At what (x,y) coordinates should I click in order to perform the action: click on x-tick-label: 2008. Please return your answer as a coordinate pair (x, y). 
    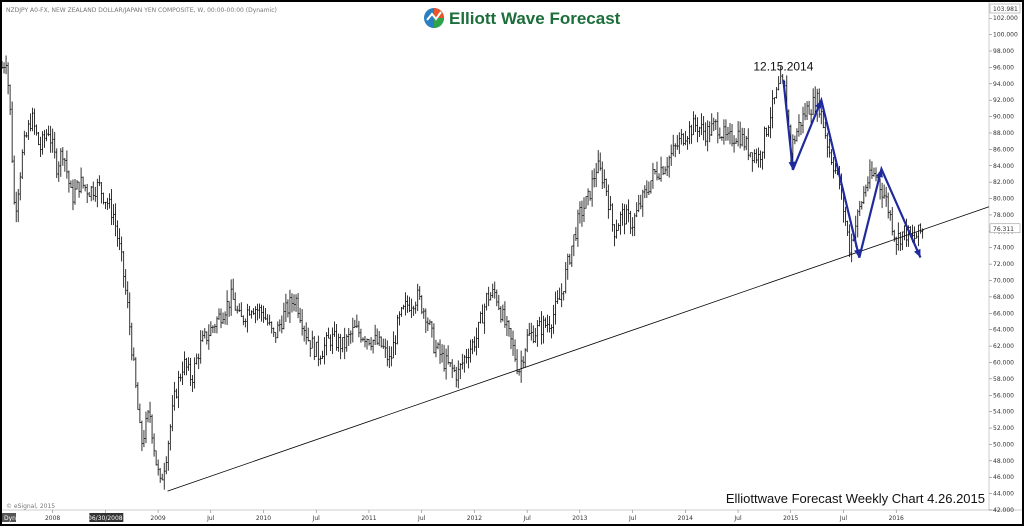
    Looking at the image, I should click on (52, 518).